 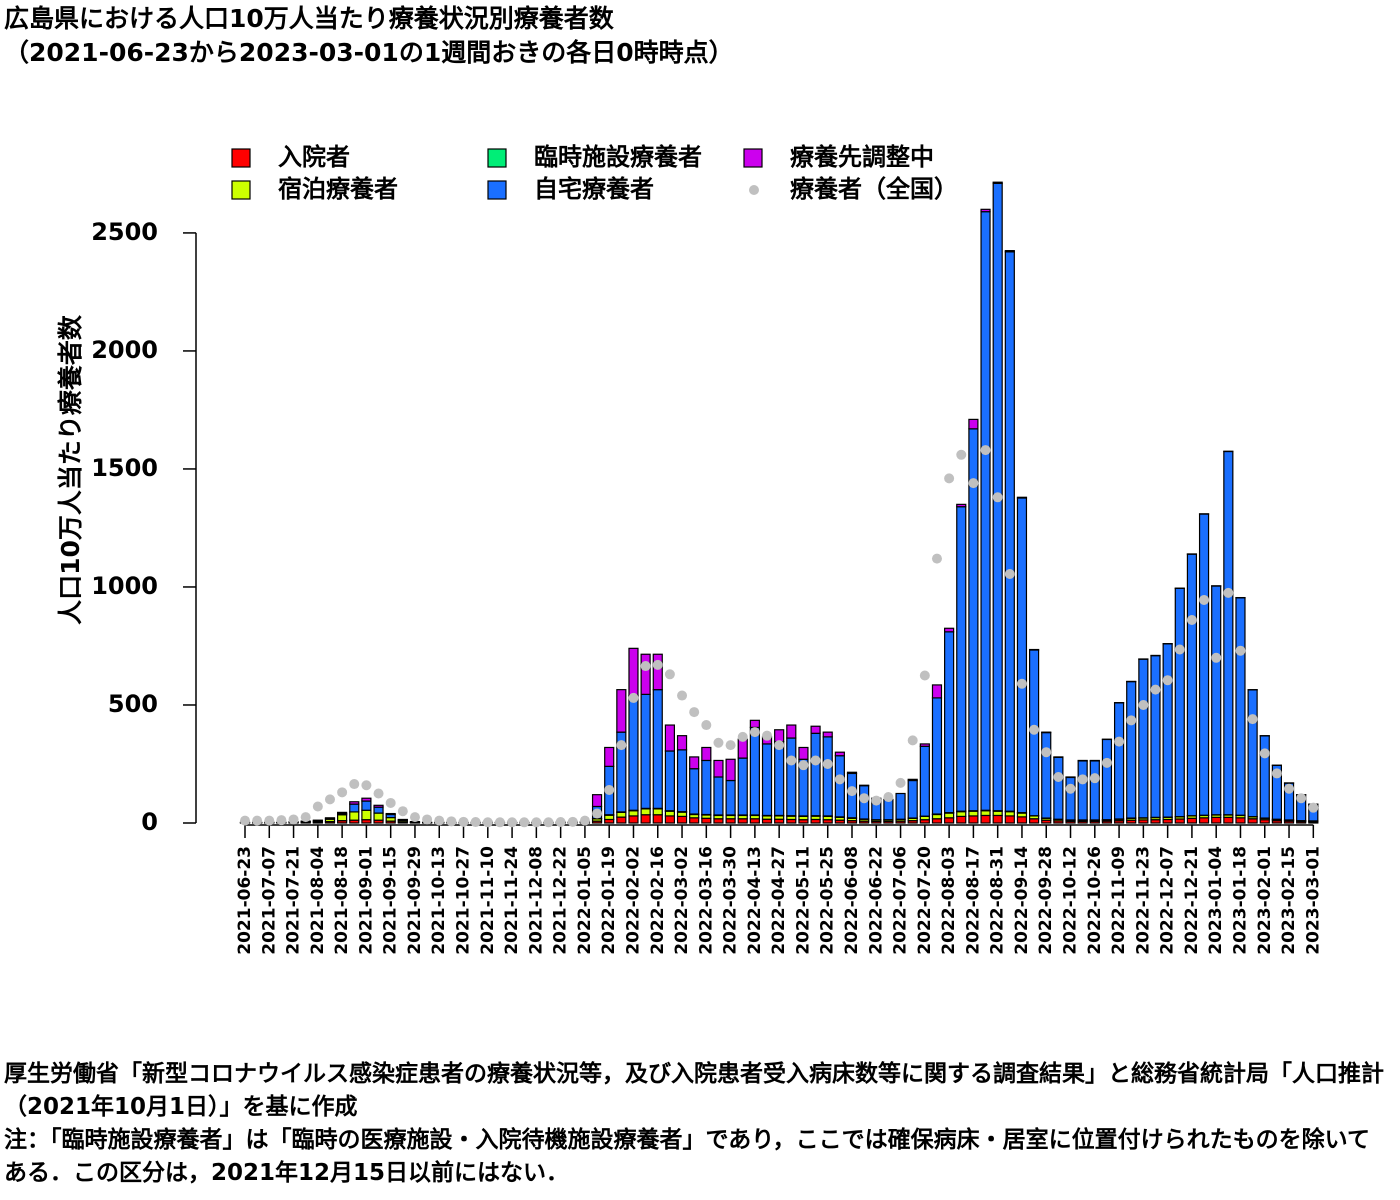 What do you see at coordinates (1240, 900) in the screenshot?
I see `x-tick-label: 2023-01-18` at bounding box center [1240, 900].